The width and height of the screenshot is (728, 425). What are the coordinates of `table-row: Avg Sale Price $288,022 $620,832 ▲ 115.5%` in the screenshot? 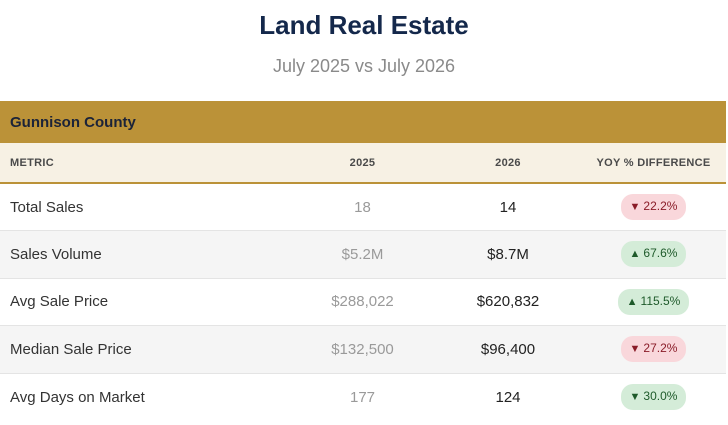 It's located at (363, 302).